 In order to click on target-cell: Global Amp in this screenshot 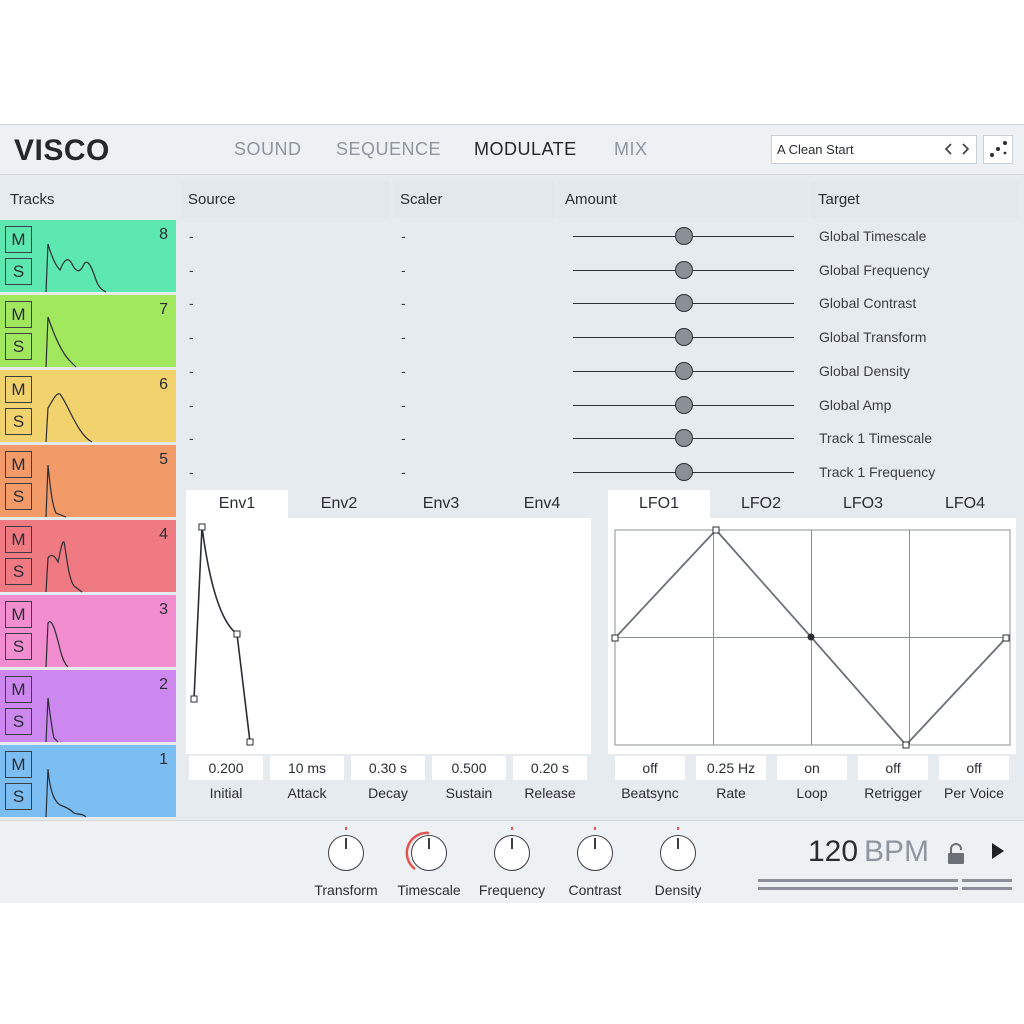, I will do `click(915, 405)`.